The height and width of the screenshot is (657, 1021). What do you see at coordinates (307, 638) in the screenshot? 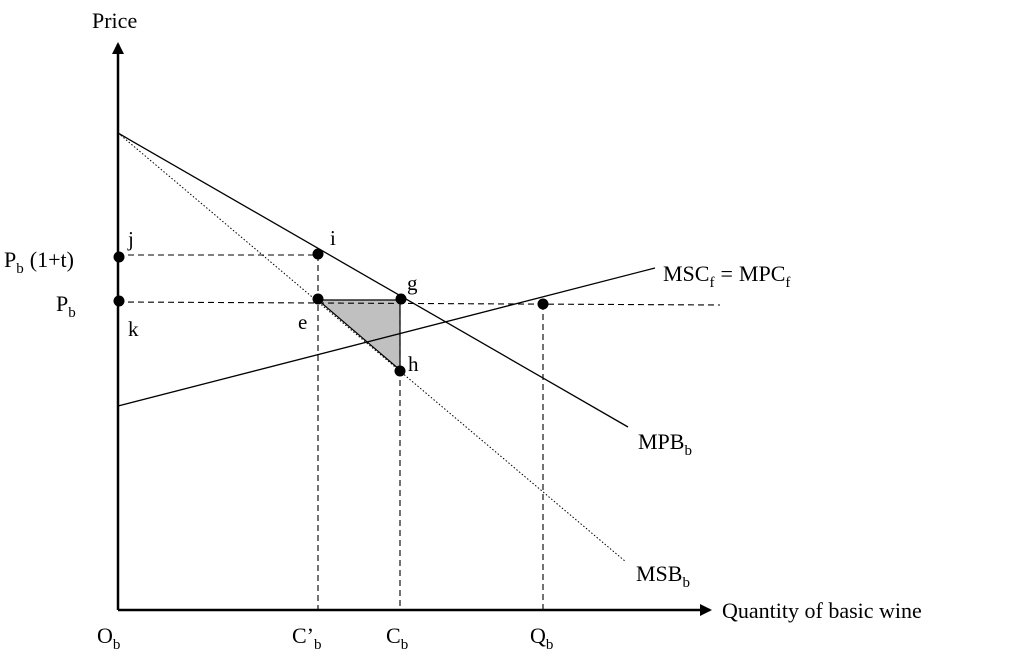
I see `c-prime-label: C’b` at bounding box center [307, 638].